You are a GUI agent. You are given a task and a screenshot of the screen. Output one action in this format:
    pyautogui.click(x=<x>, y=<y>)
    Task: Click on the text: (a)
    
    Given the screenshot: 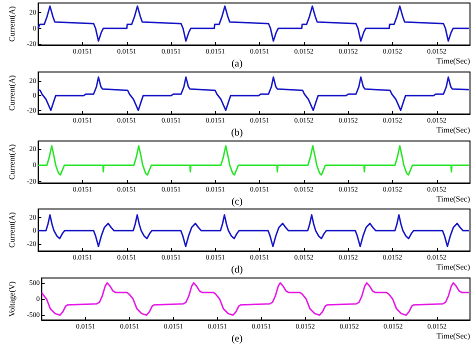 What is the action you would take?
    pyautogui.click(x=237, y=64)
    